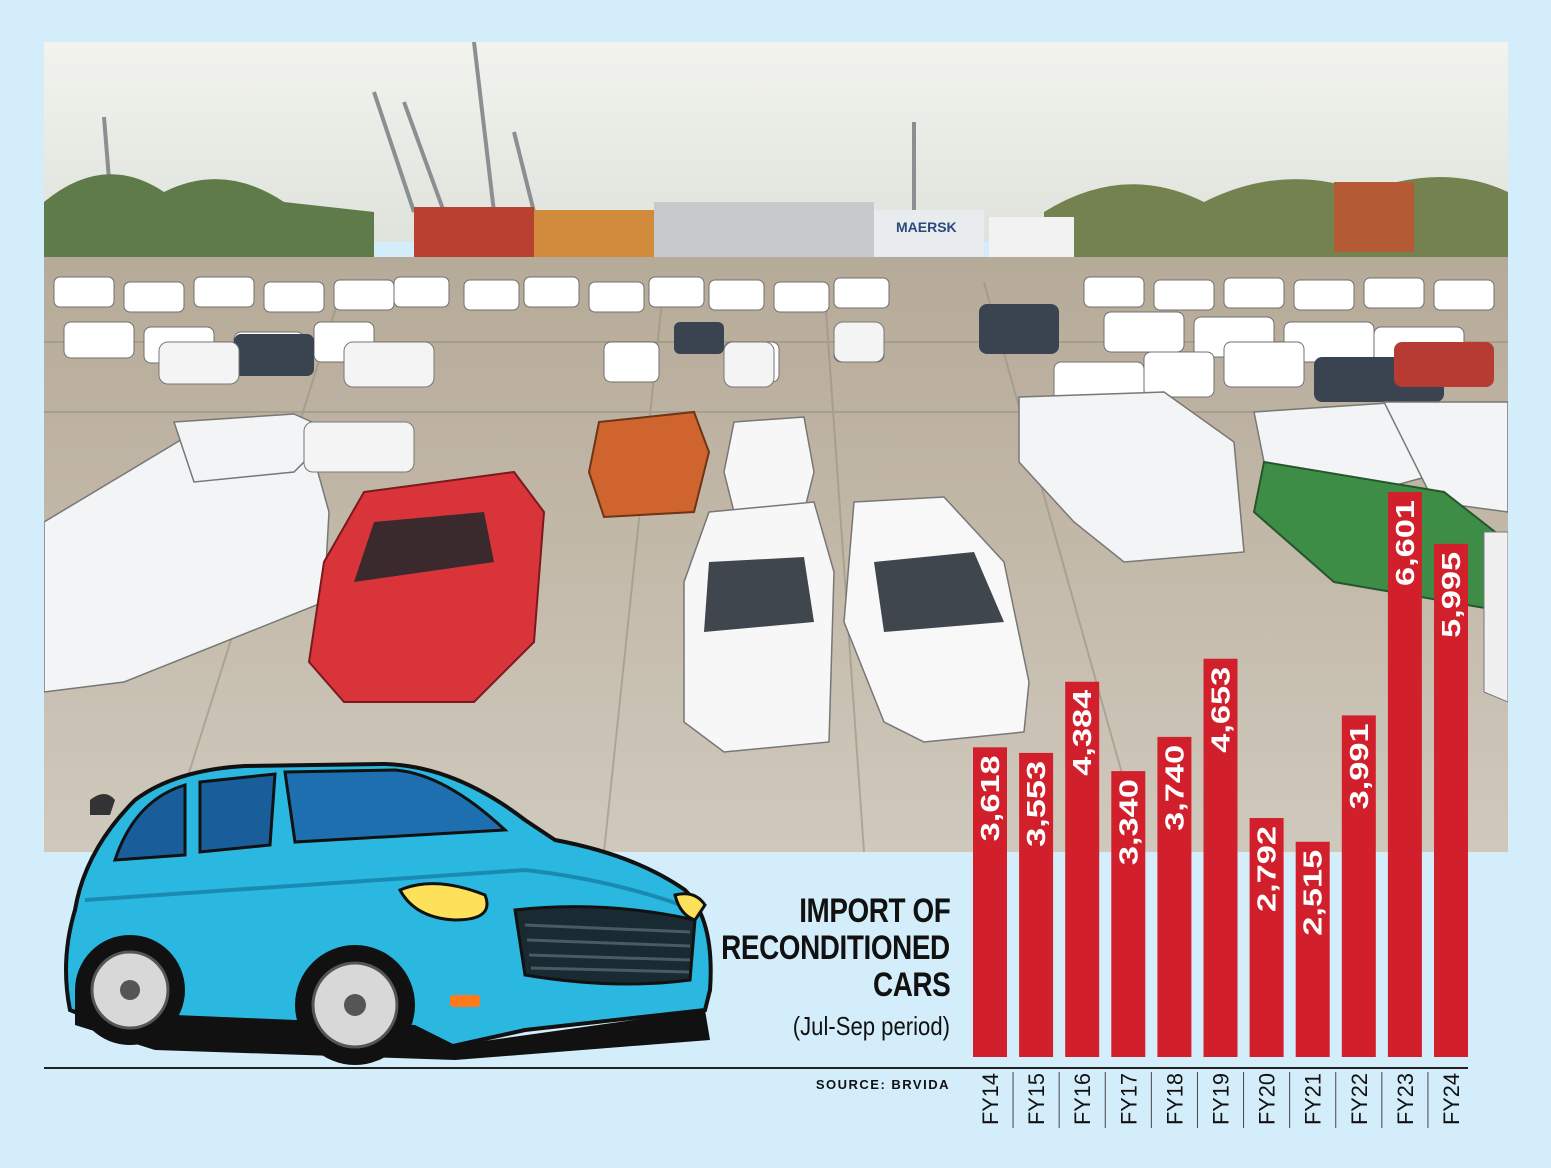 Image resolution: width=1551 pixels, height=1168 pixels. What do you see at coordinates (990, 798) in the screenshot?
I see `value-label-fy14: 3,618` at bounding box center [990, 798].